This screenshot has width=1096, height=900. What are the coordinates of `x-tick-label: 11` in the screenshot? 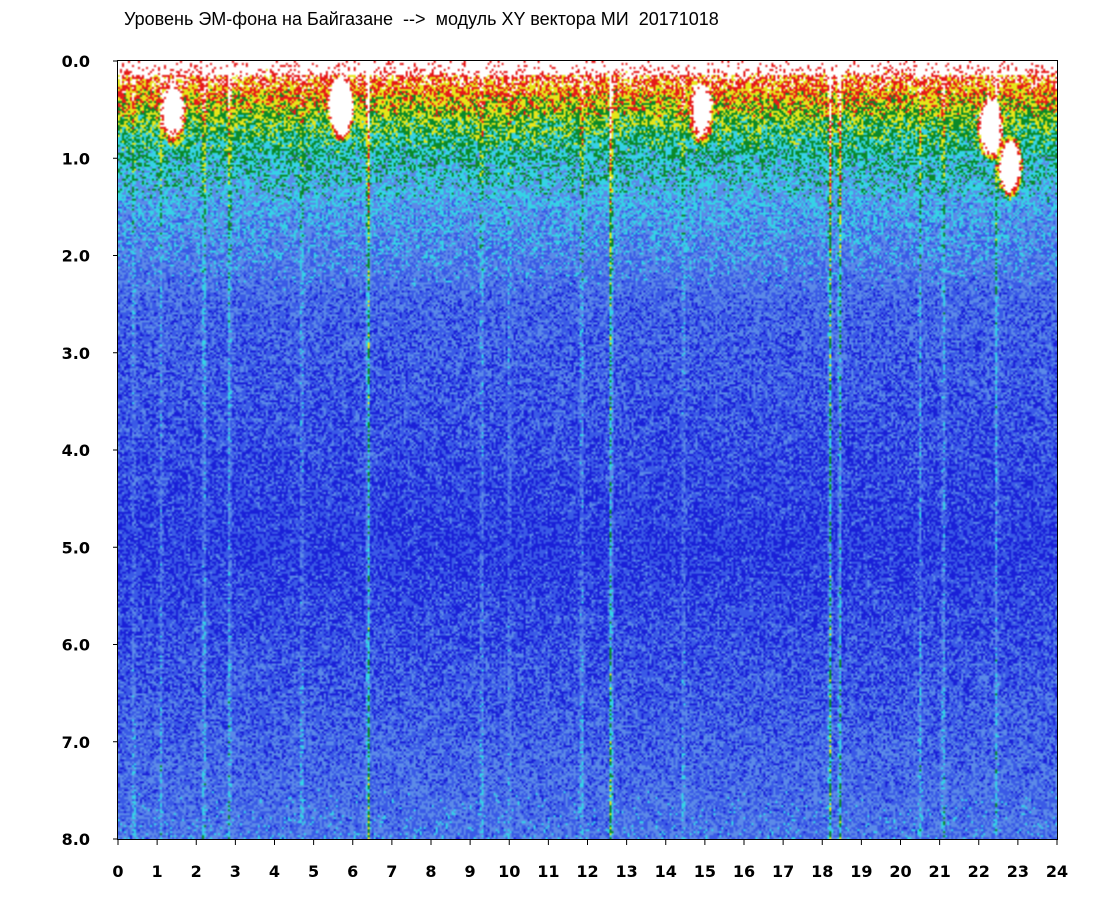 It's located at (548, 871).